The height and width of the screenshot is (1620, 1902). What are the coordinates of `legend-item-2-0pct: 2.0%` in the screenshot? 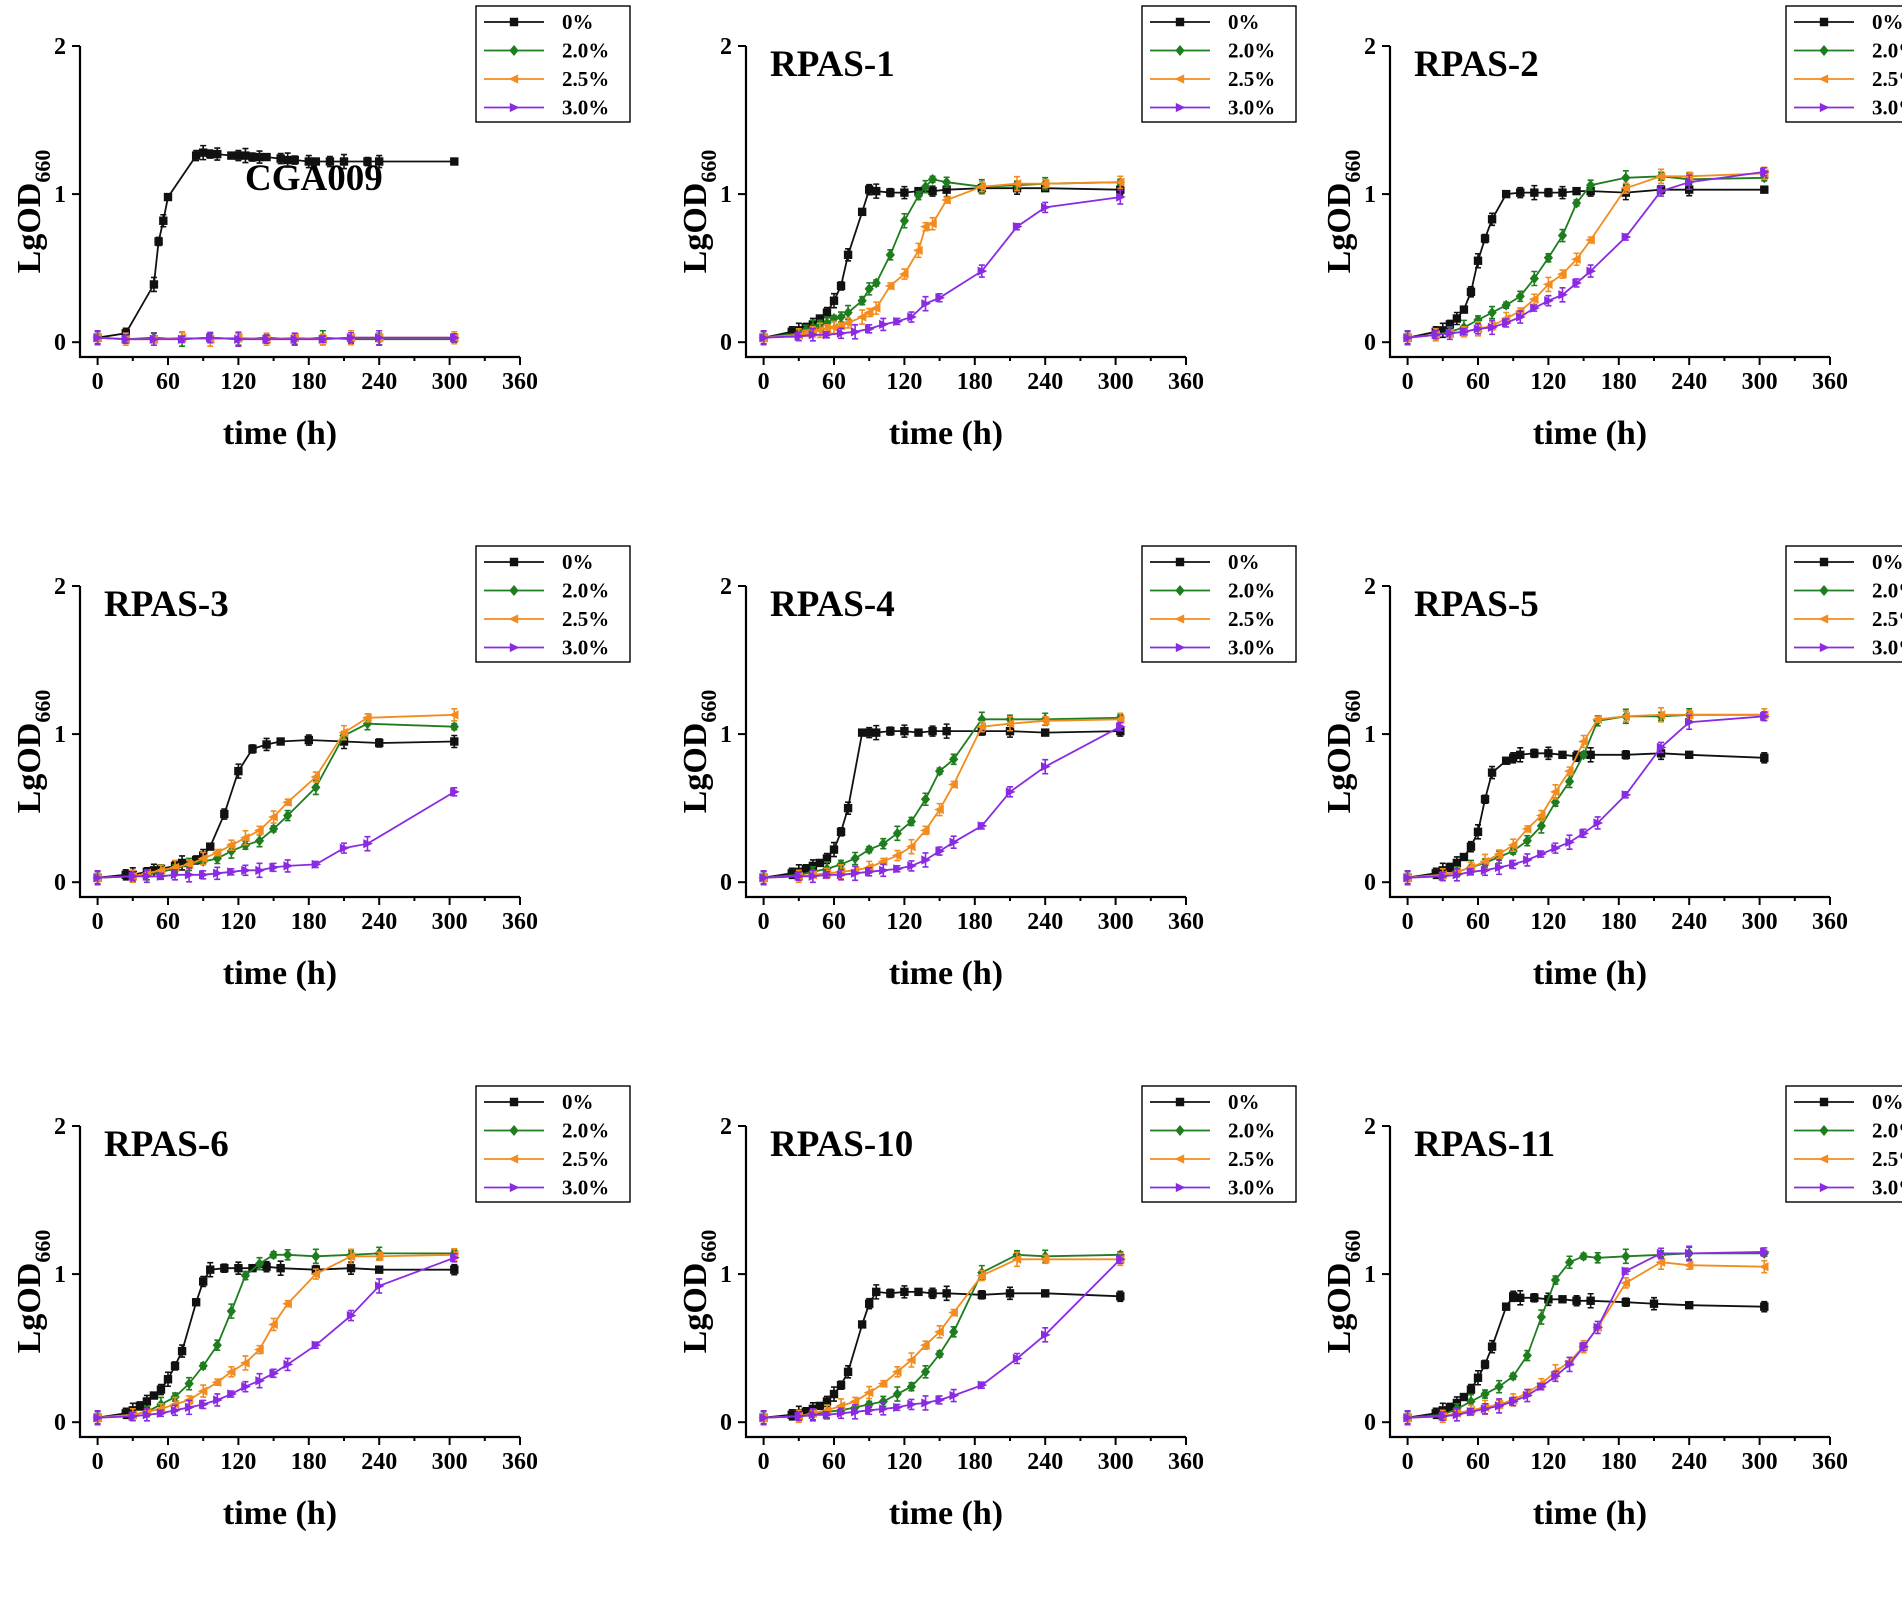 It's located at (546, 591).